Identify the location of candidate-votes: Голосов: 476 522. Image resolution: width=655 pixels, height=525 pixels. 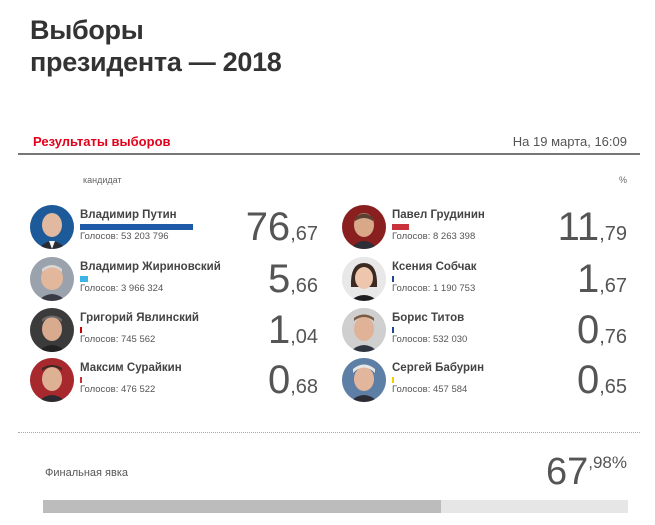
(118, 389).